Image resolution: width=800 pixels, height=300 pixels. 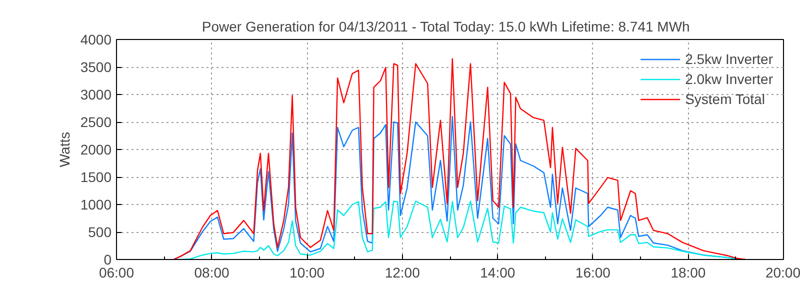 I want to click on x-tick-label: 08:00, so click(x=212, y=272).